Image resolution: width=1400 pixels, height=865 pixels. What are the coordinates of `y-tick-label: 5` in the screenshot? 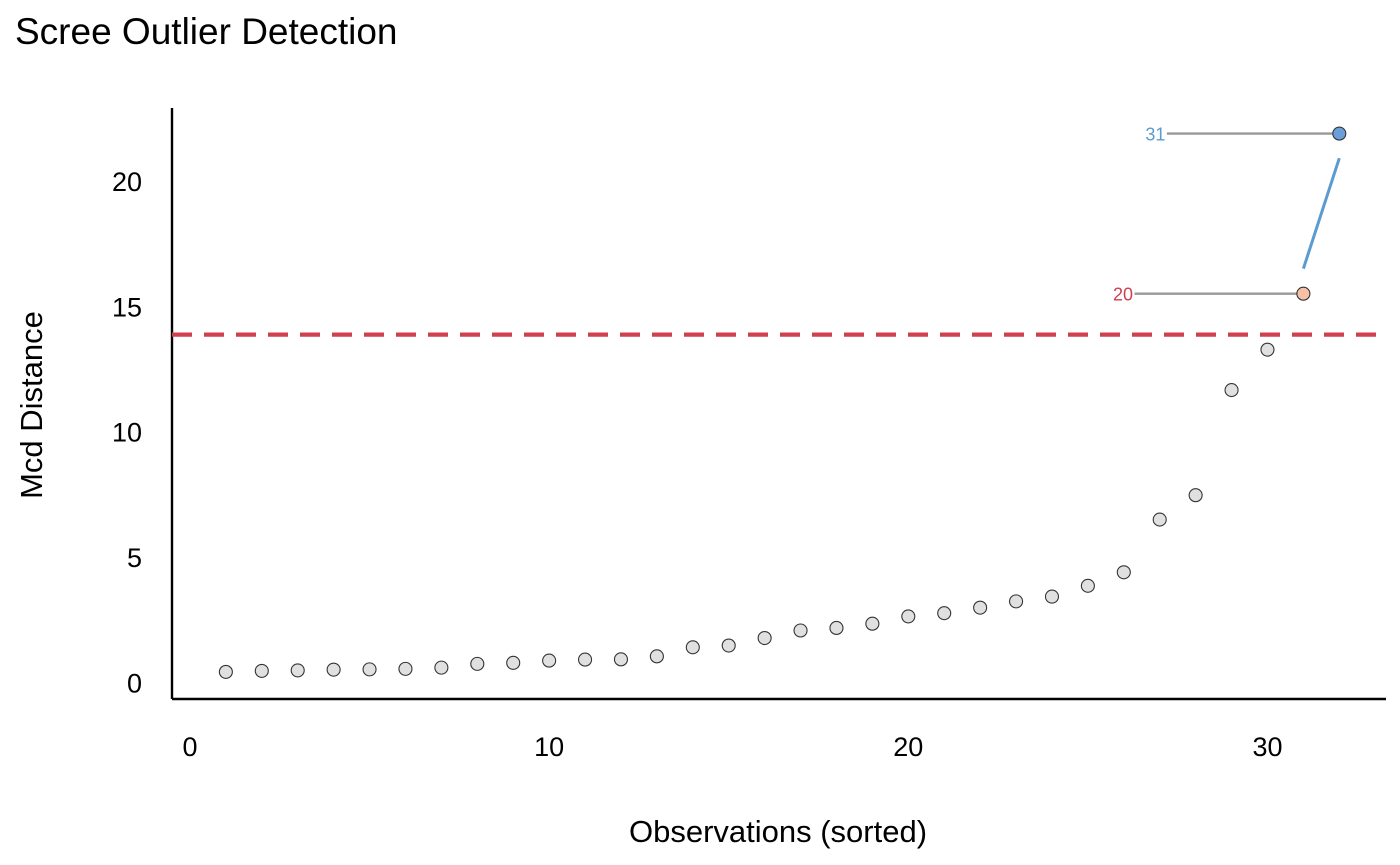 It's located at (134, 558).